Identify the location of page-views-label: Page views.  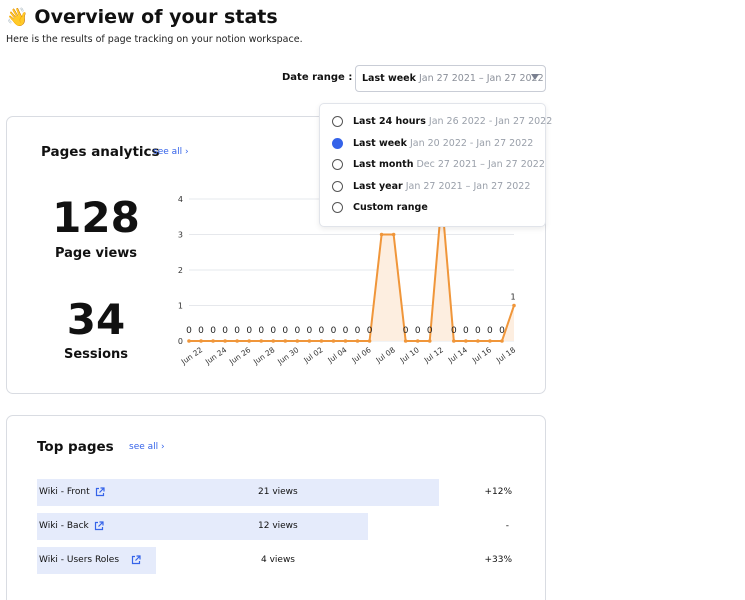
(96, 253).